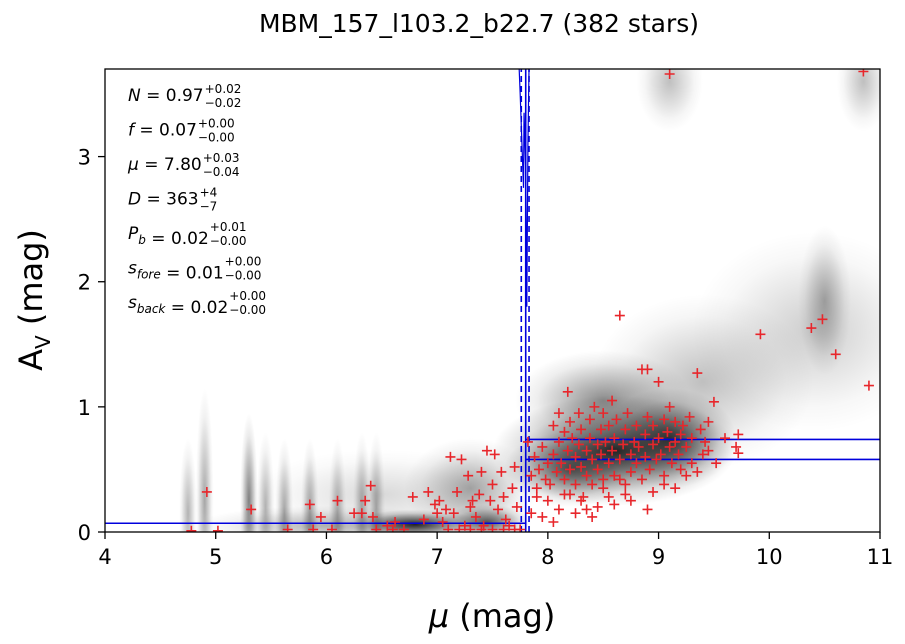 Image resolution: width=905 pixels, height=644 pixels. Describe the element at coordinates (436, 557) in the screenshot. I see `x-tick-label: 7` at that location.